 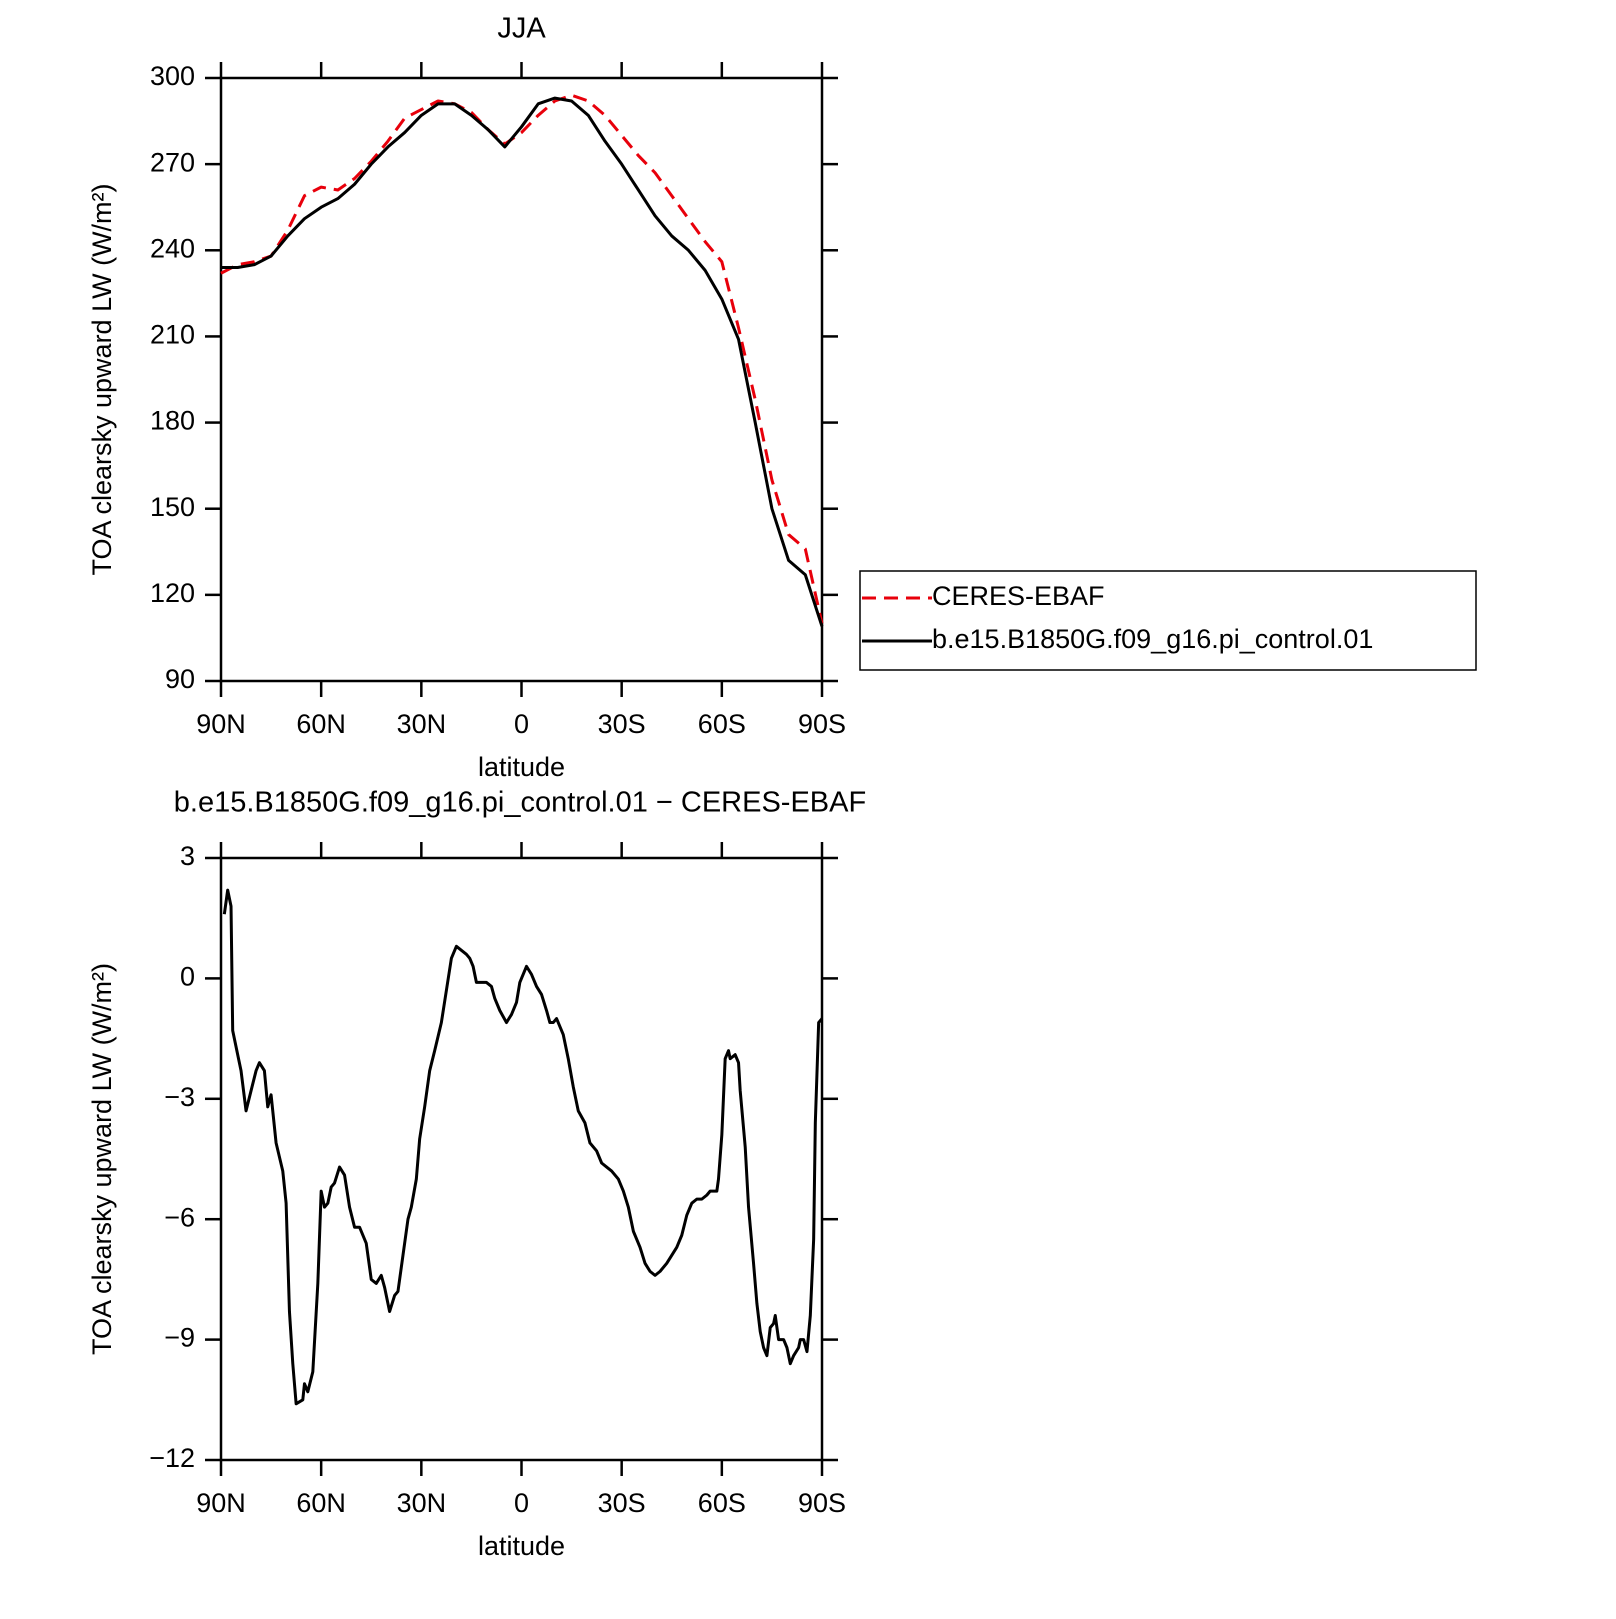 I want to click on y-tick-label: 240, so click(x=172, y=248).